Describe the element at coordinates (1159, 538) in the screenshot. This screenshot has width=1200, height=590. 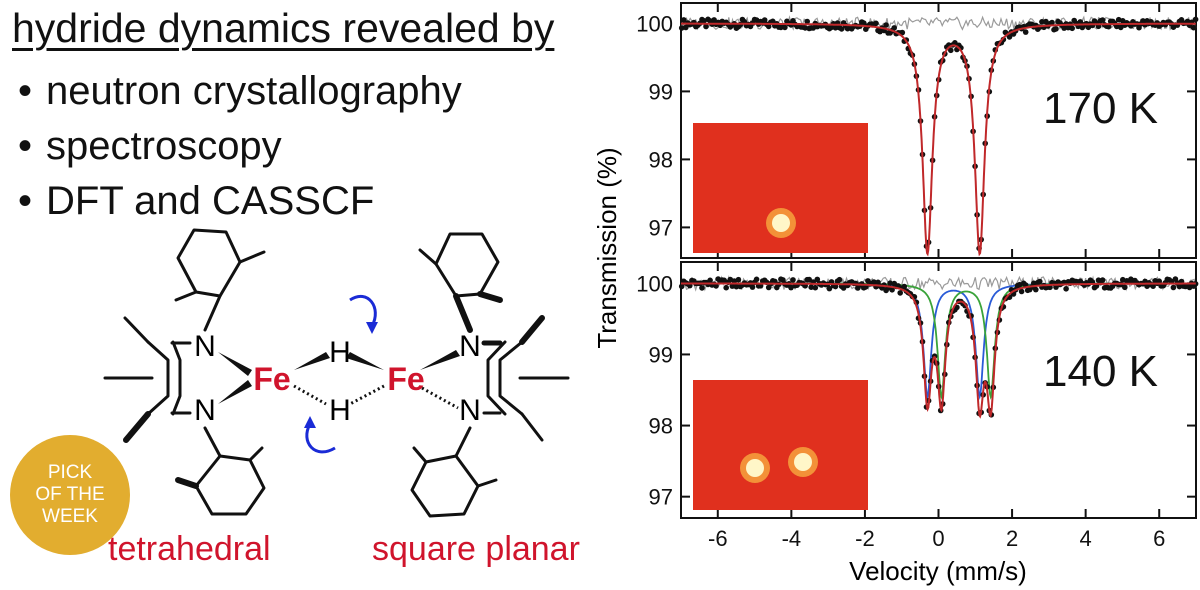
I see `x-tick-label: 6` at that location.